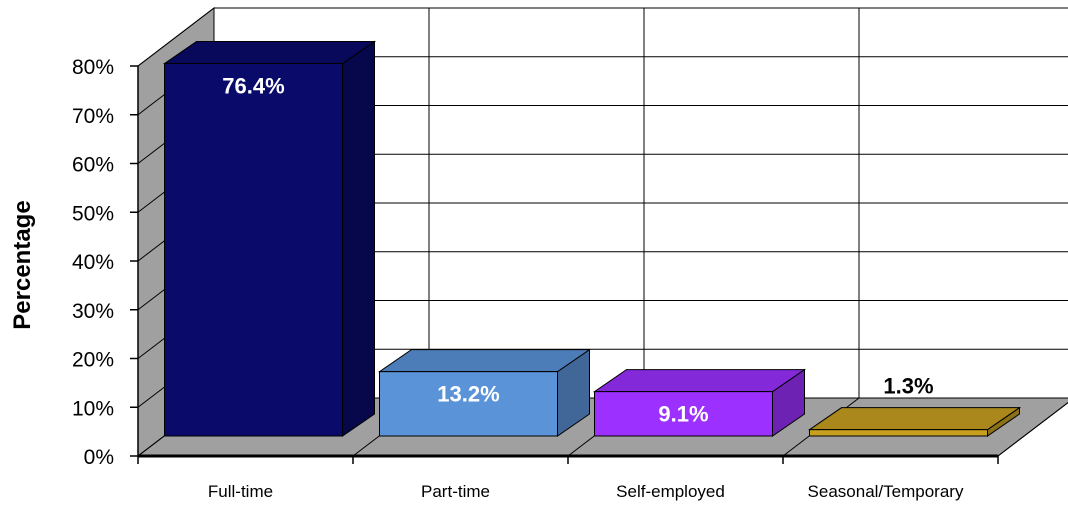 The height and width of the screenshot is (506, 1068). What do you see at coordinates (93, 67) in the screenshot?
I see `y-tick-label: 80%` at bounding box center [93, 67].